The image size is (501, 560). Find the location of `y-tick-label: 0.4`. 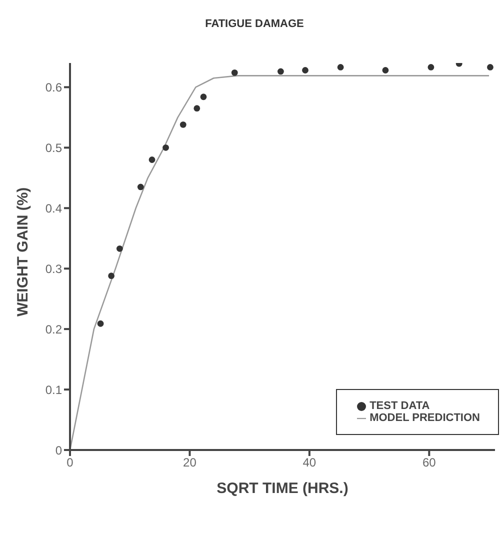

y-tick-label: 0.4 is located at coordinates (53, 208).